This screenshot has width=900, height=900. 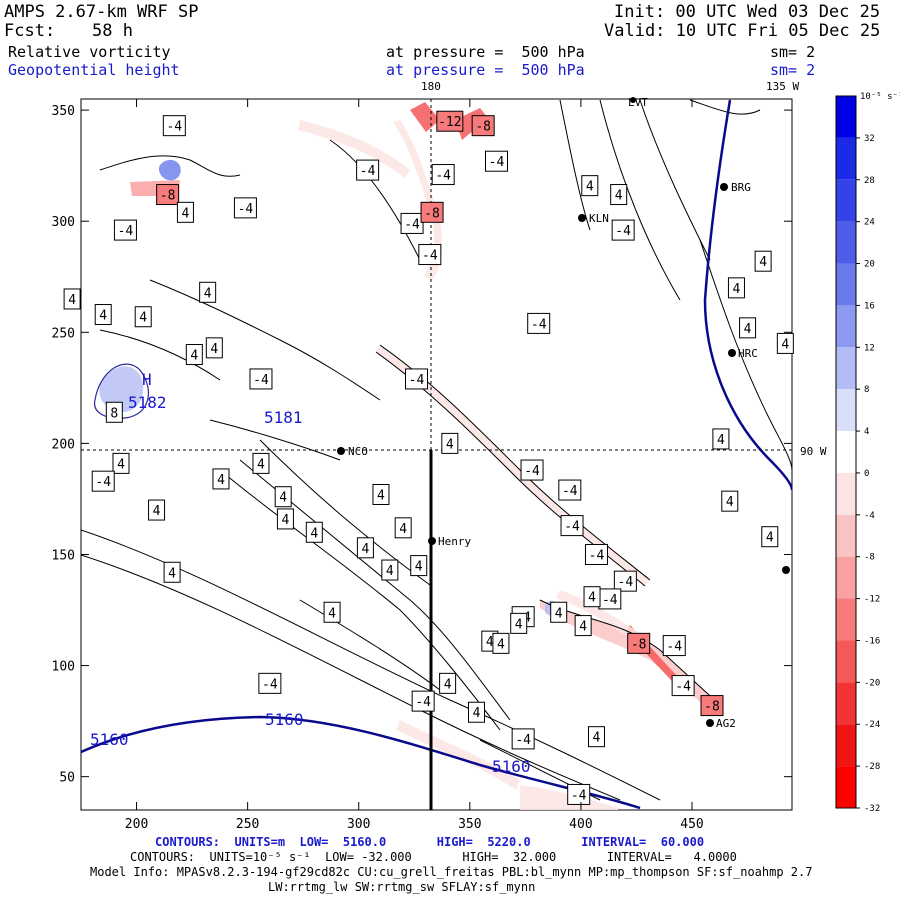 What do you see at coordinates (94, 70) in the screenshot?
I see `field2-name: Geopotential height` at bounding box center [94, 70].